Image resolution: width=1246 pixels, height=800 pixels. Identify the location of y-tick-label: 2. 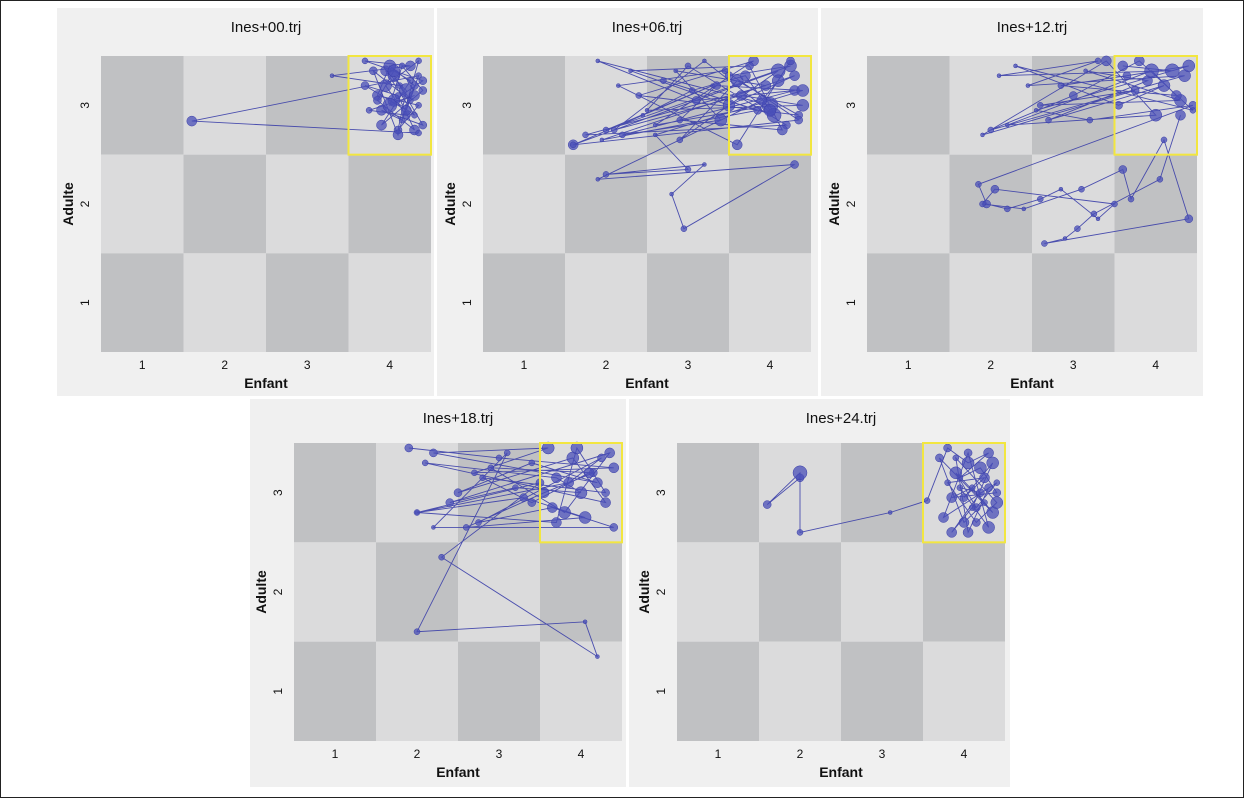
(851, 203).